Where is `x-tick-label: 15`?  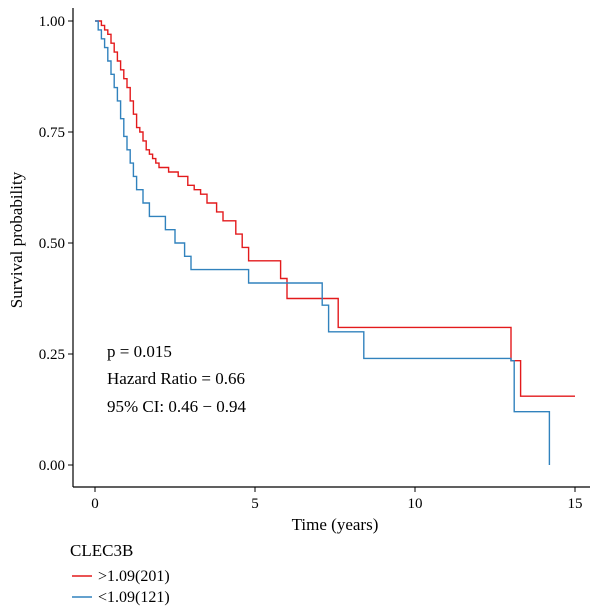 x-tick-label: 15 is located at coordinates (575, 504).